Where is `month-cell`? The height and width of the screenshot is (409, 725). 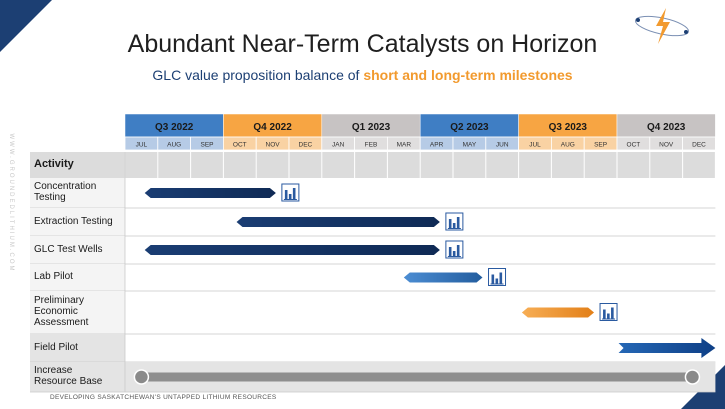 month-cell is located at coordinates (699, 143).